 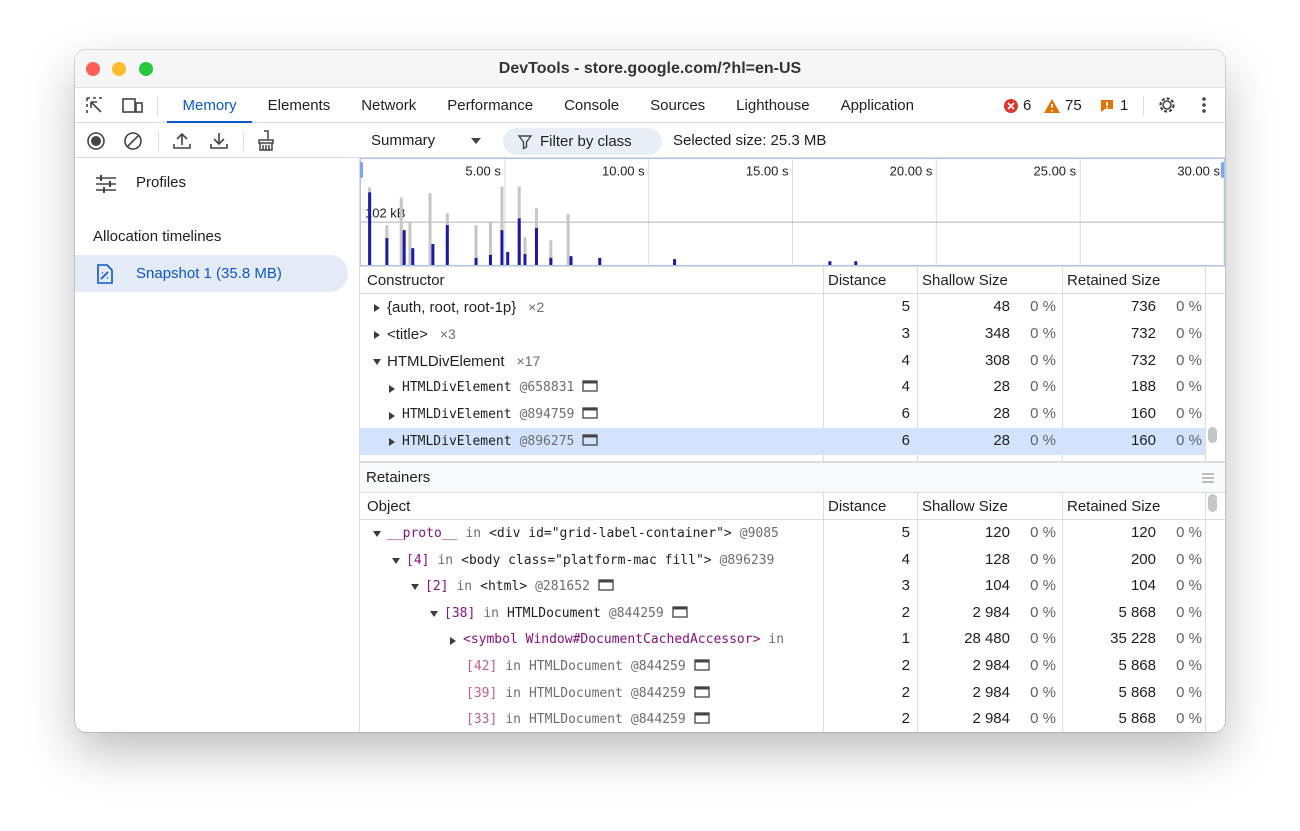 What do you see at coordinates (406, 280) in the screenshot?
I see `column-header: Constructor` at bounding box center [406, 280].